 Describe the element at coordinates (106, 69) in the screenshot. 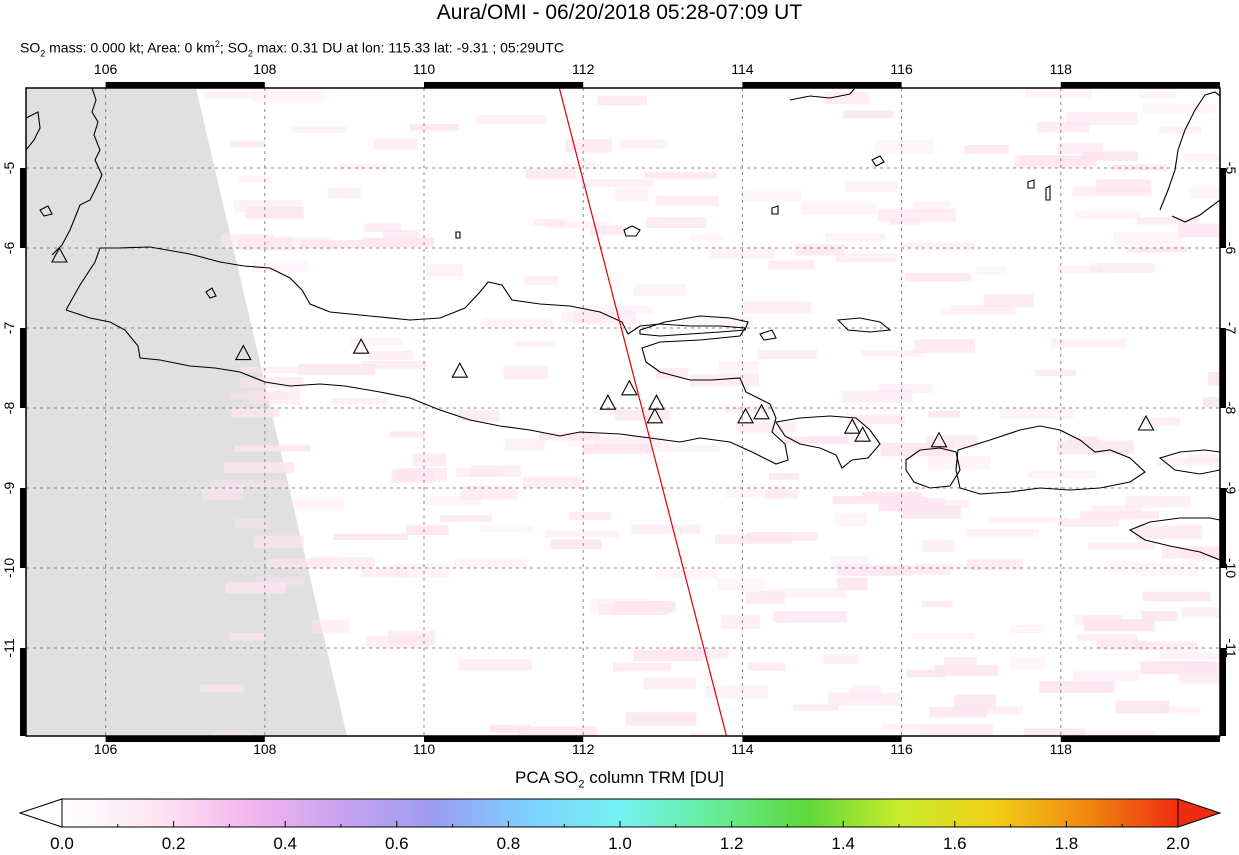

I see `lon-label-top: 106` at that location.